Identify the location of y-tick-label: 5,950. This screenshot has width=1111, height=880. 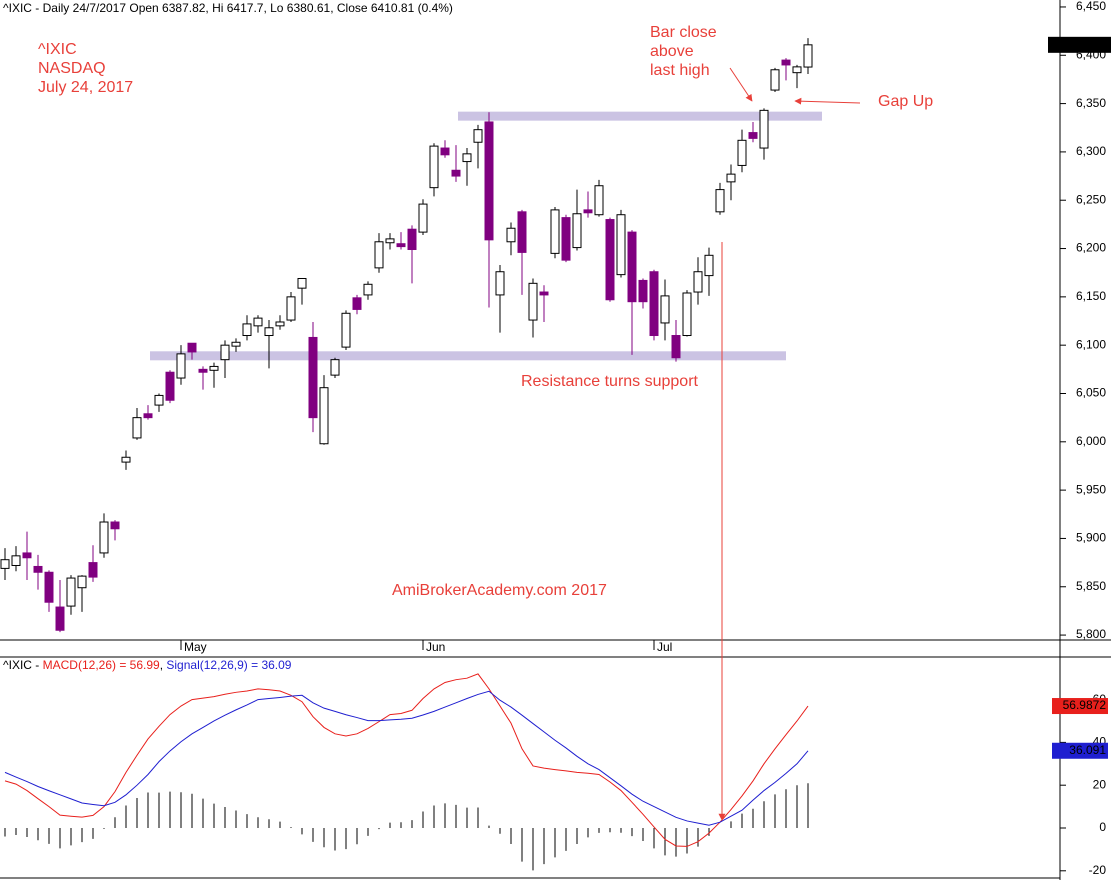
(1091, 489).